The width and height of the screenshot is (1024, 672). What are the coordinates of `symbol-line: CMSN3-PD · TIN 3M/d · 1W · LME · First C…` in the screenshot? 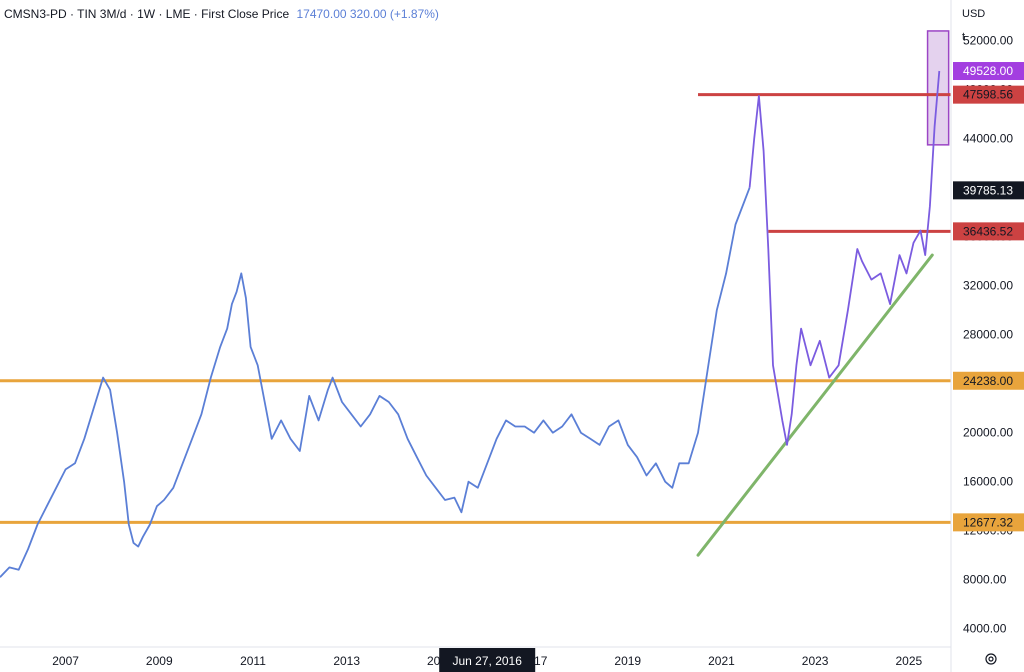 It's located at (147, 14).